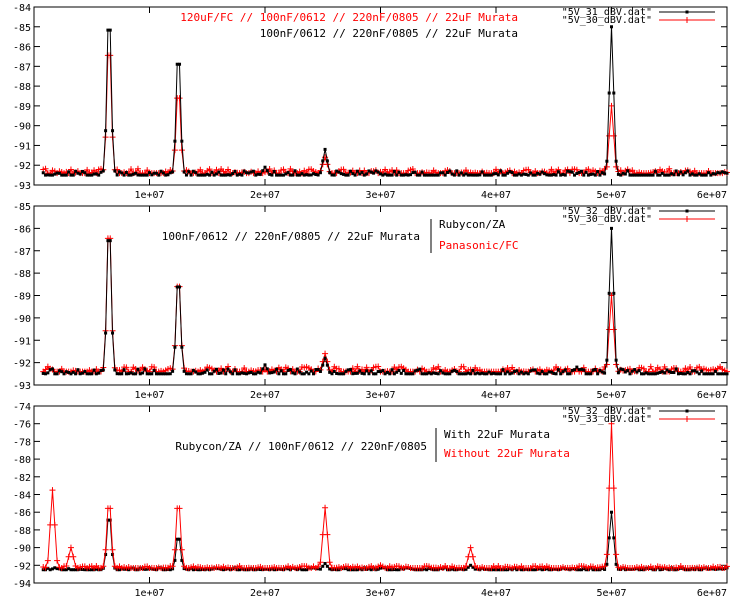 The height and width of the screenshot is (598, 740). What do you see at coordinates (380, 195) in the screenshot?
I see `x-tick-label: 3e+07` at bounding box center [380, 195].